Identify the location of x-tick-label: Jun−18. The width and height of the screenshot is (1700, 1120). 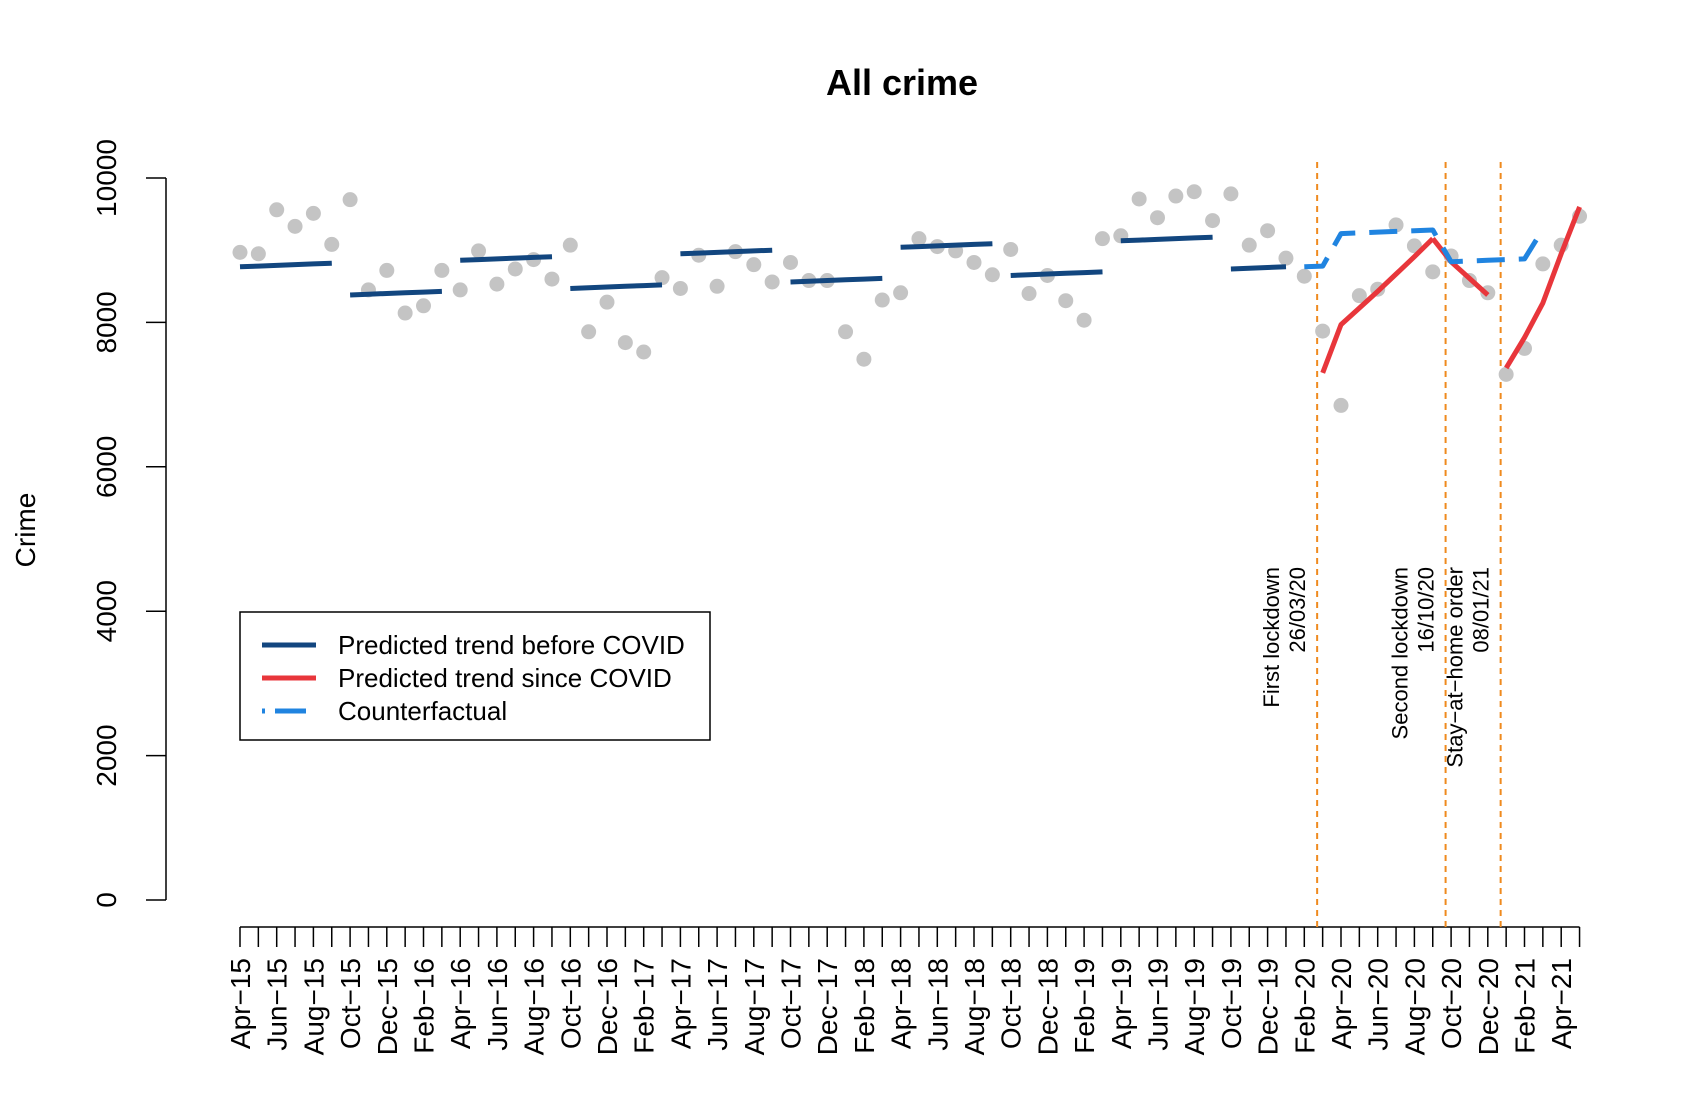
(937, 1004).